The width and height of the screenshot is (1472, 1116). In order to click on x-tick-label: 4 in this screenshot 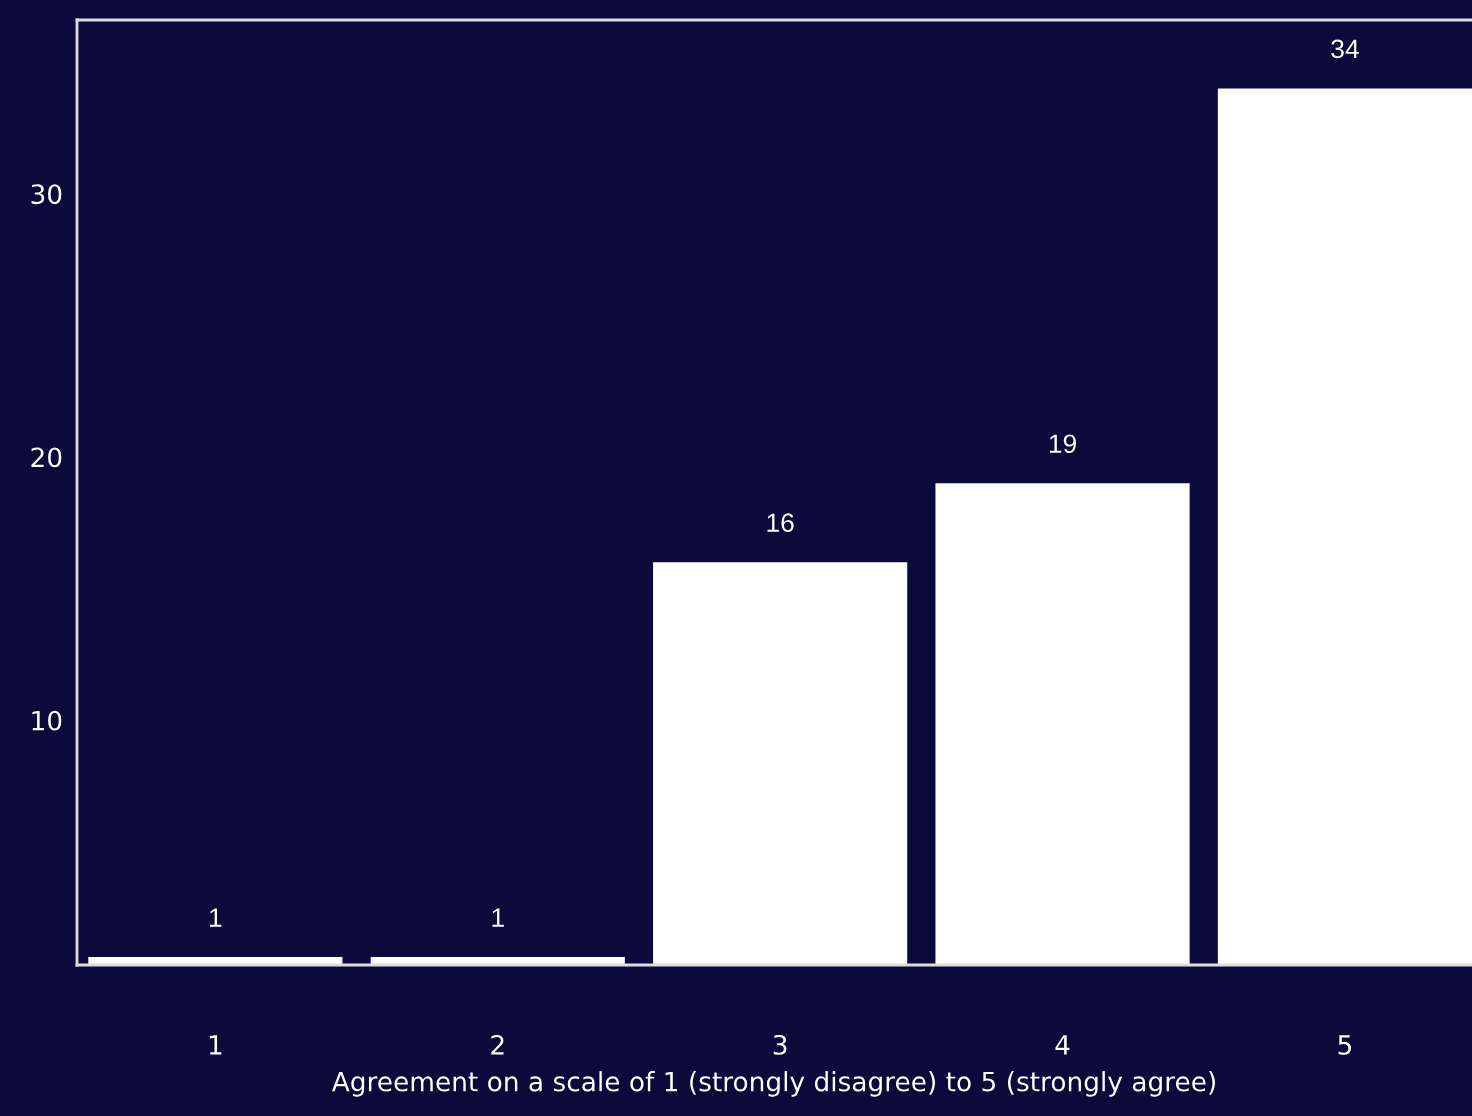, I will do `click(1062, 1045)`.